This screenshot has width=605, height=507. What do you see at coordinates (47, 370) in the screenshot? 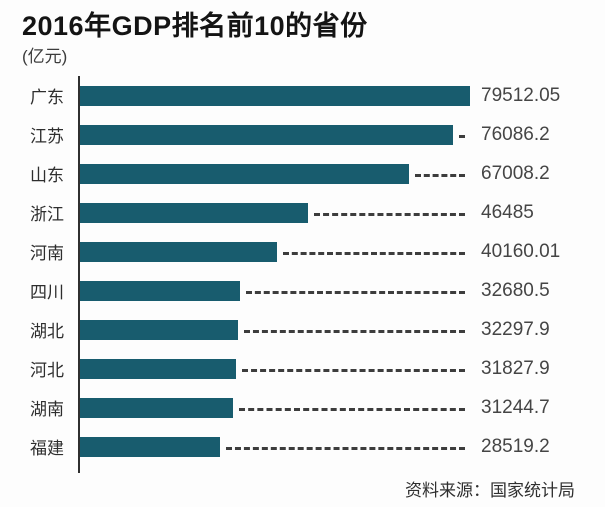
I see `category-label: 河北` at bounding box center [47, 370].